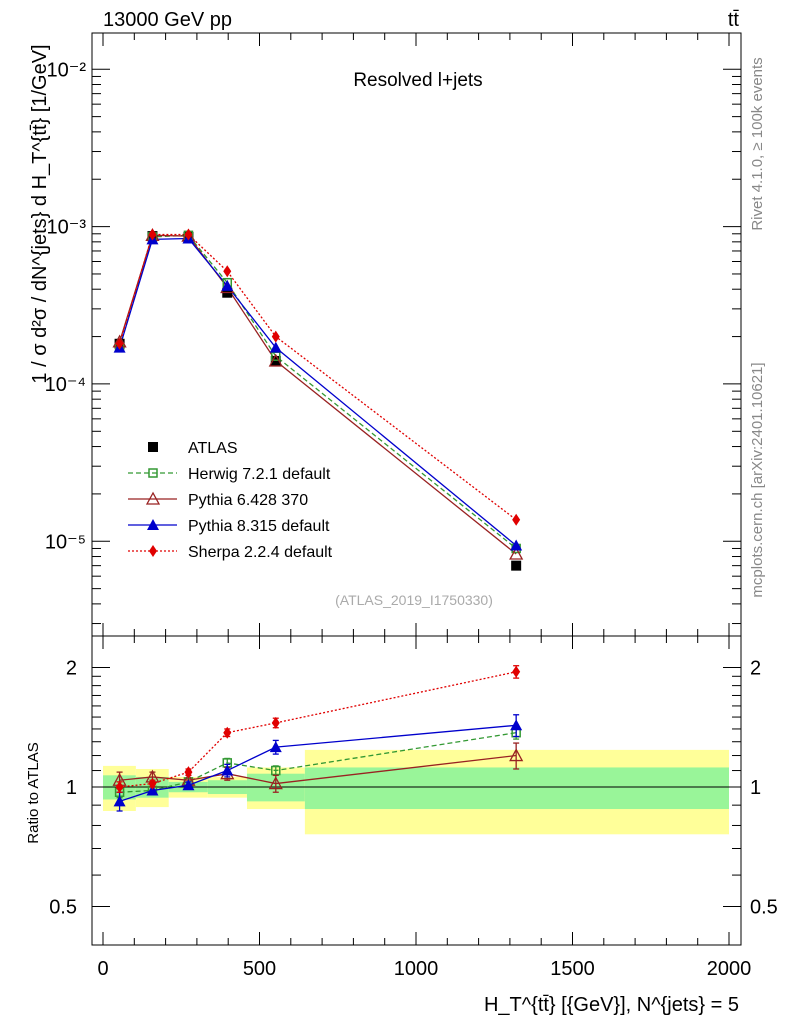 The width and height of the screenshot is (786, 1024). Describe the element at coordinates (764, 908) in the screenshot. I see `ratio-ytick-label-right: 0.5` at that location.